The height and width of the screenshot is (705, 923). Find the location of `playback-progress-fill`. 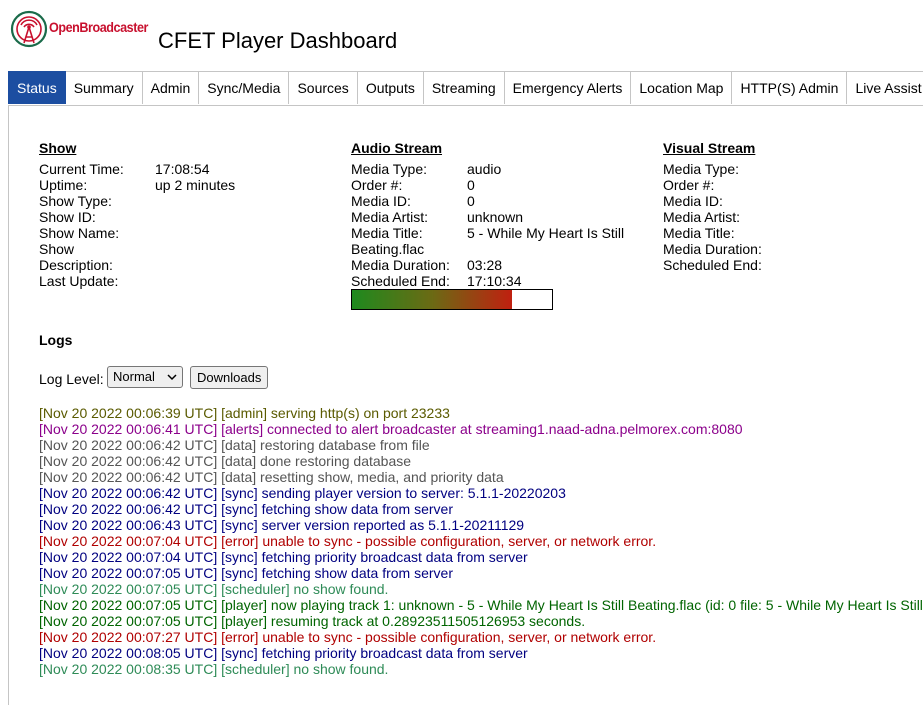

playback-progress-fill is located at coordinates (432, 299).